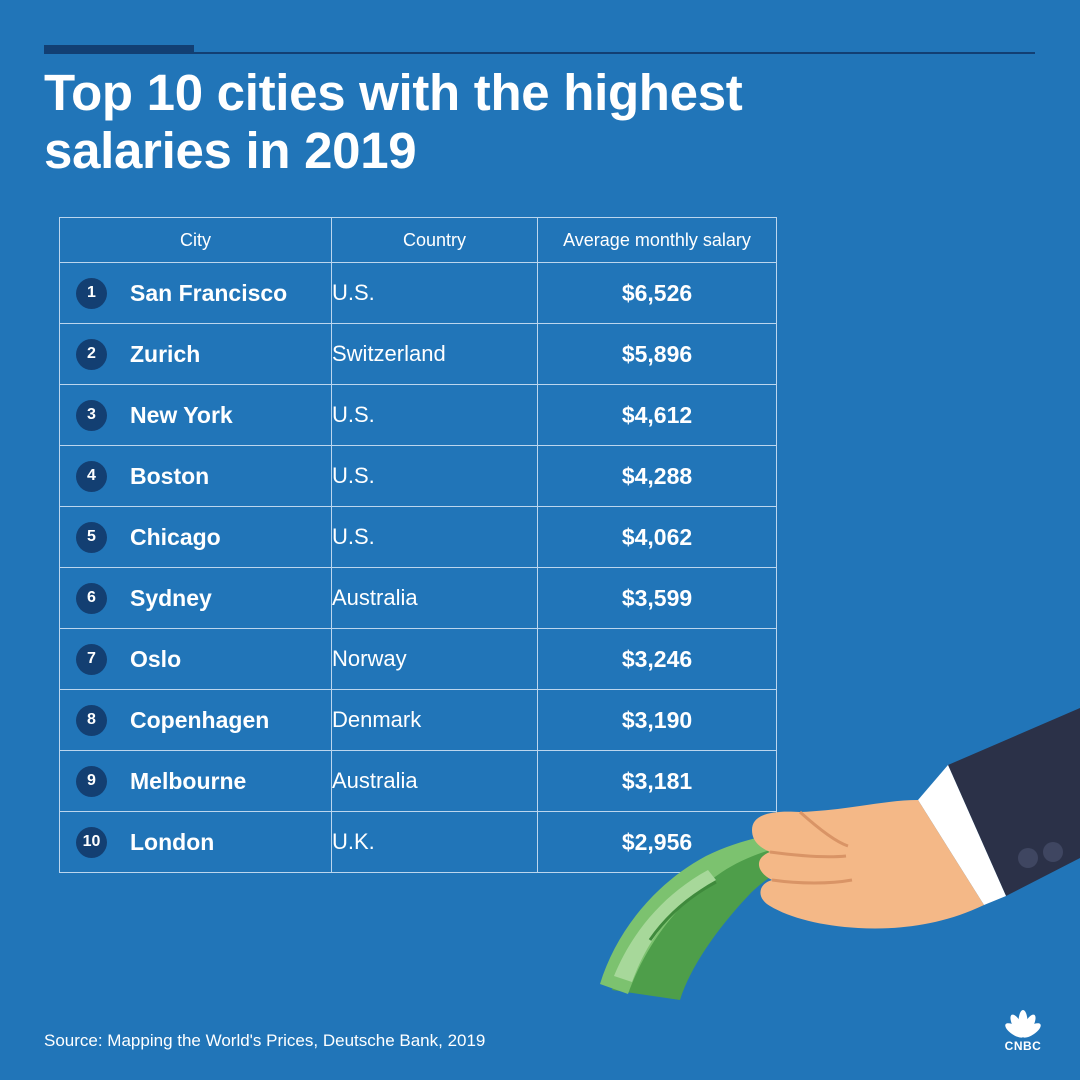 This screenshot has height=1080, width=1080. I want to click on table-row: 9 Melbourne Australia $3,181, so click(418, 781).